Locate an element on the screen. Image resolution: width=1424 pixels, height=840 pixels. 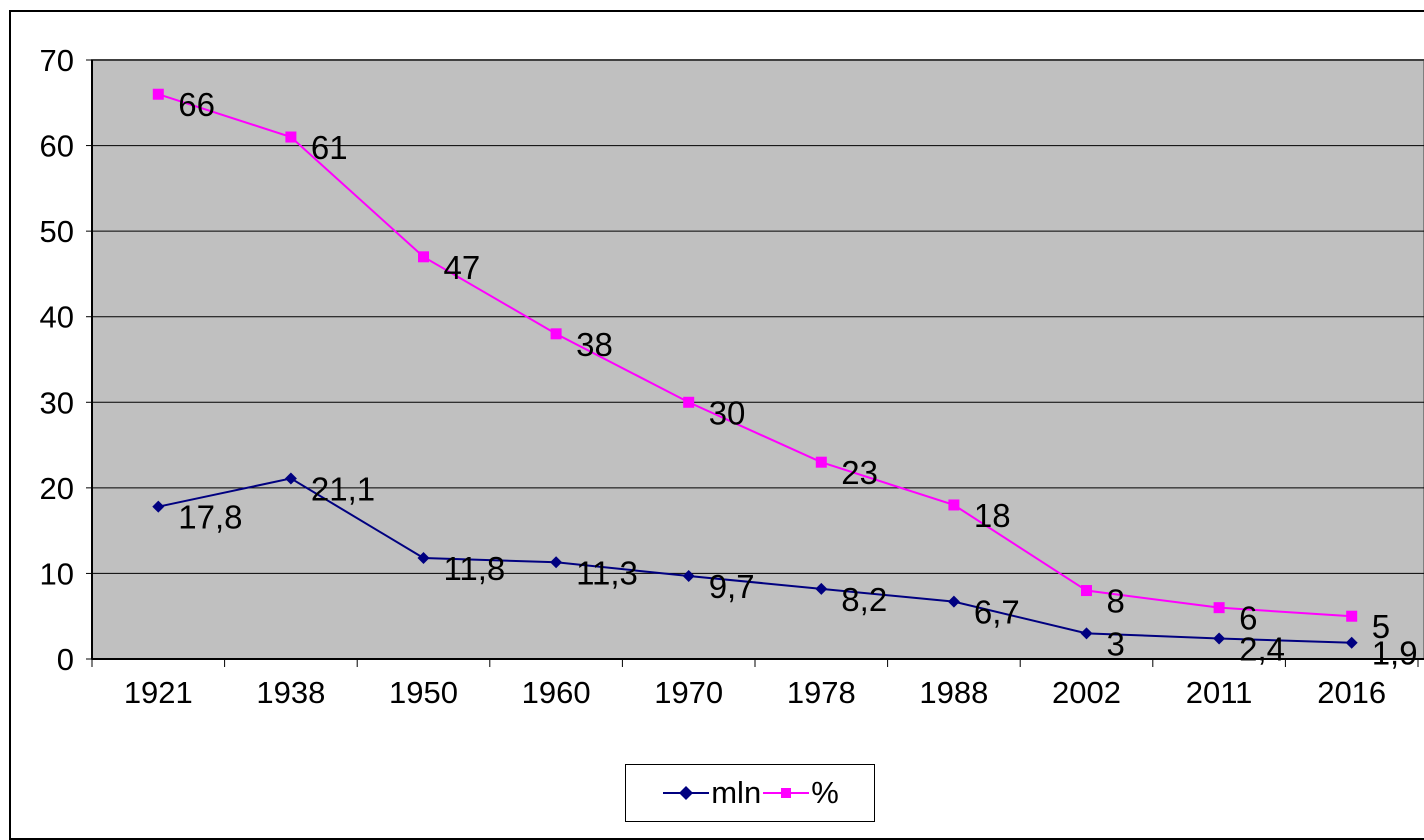
data-label-mln: 6,7 is located at coordinates (997, 612).